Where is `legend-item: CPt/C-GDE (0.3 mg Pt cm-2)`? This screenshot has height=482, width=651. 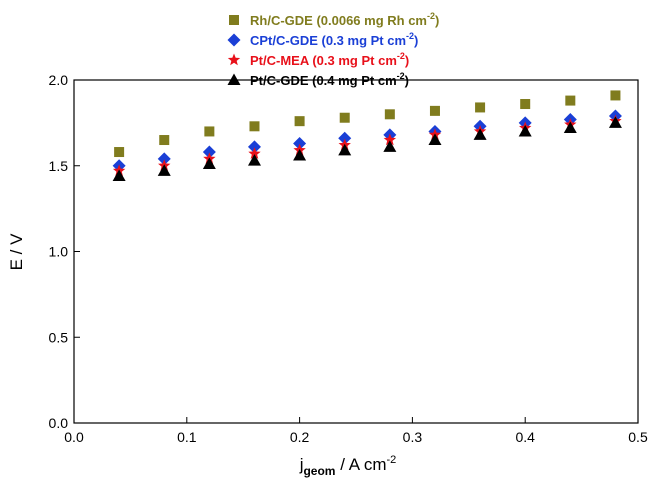
legend-item: CPt/C-GDE (0.3 mg Pt cm-2) is located at coordinates (322, 39).